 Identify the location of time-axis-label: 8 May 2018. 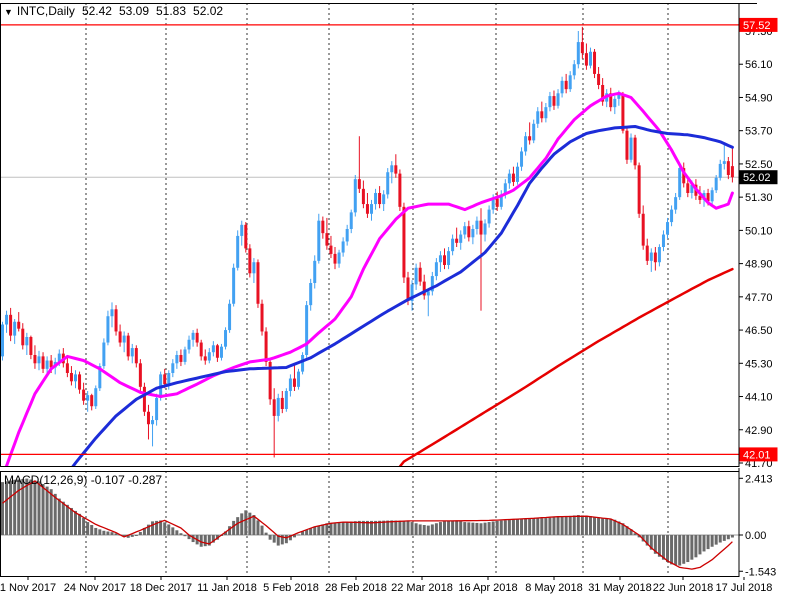
(553, 588).